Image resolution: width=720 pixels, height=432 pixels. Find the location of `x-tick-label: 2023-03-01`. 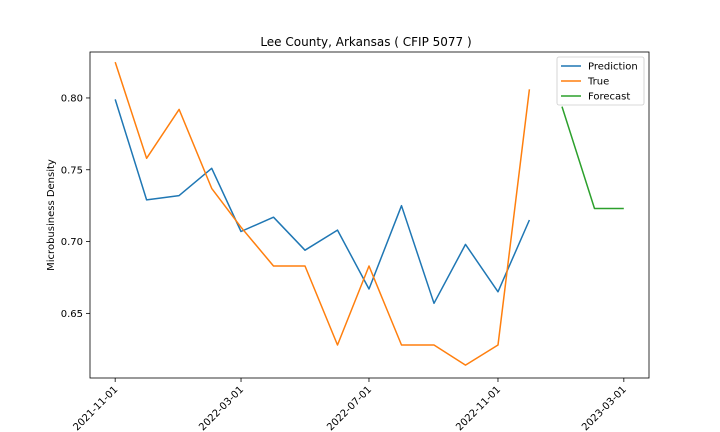

x-tick-label: 2023-03-01 is located at coordinates (604, 408).